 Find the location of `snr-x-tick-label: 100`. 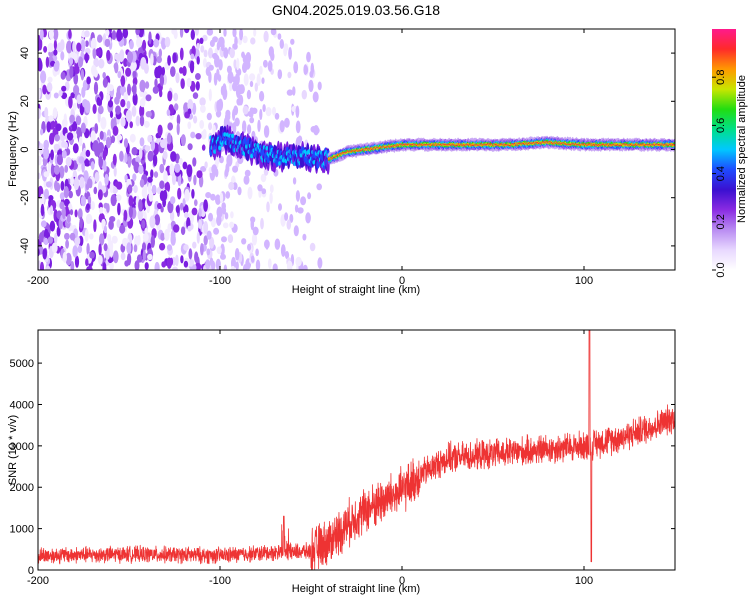

snr-x-tick-label: 100 is located at coordinates (584, 581).